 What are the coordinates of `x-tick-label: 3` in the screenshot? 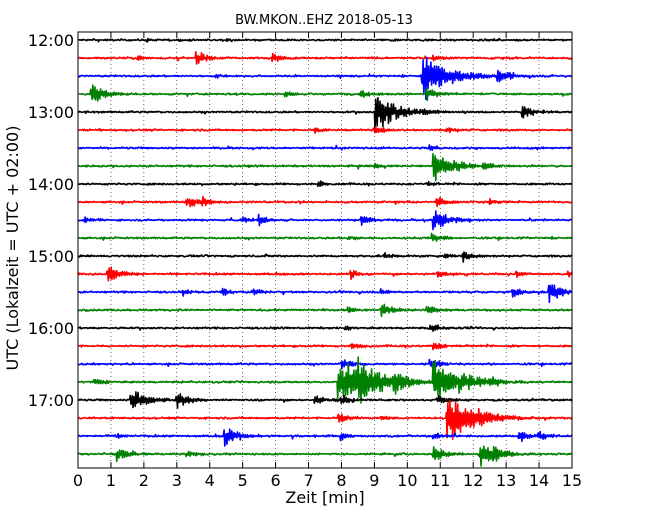 It's located at (177, 480).